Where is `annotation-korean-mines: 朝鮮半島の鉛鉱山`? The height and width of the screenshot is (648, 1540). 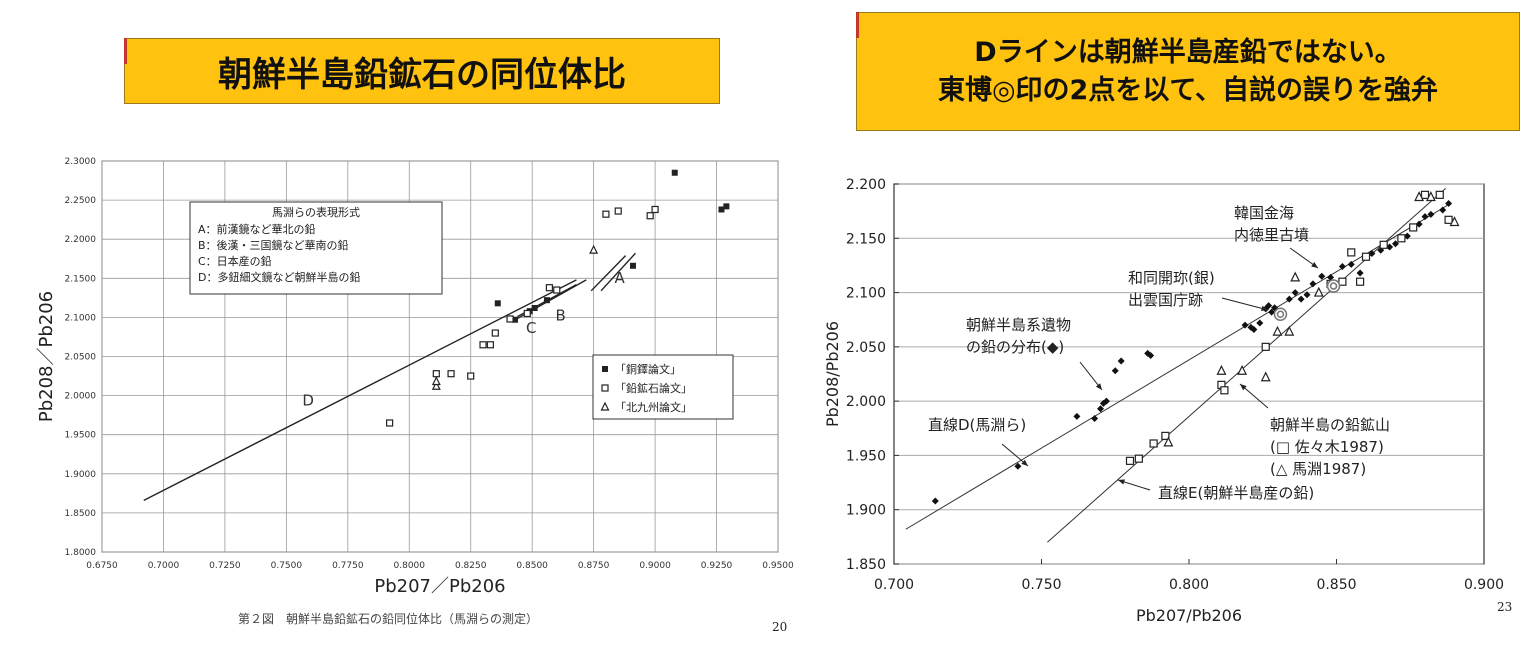 annotation-korean-mines: 朝鮮半島の鉛鉱山 is located at coordinates (1330, 425).